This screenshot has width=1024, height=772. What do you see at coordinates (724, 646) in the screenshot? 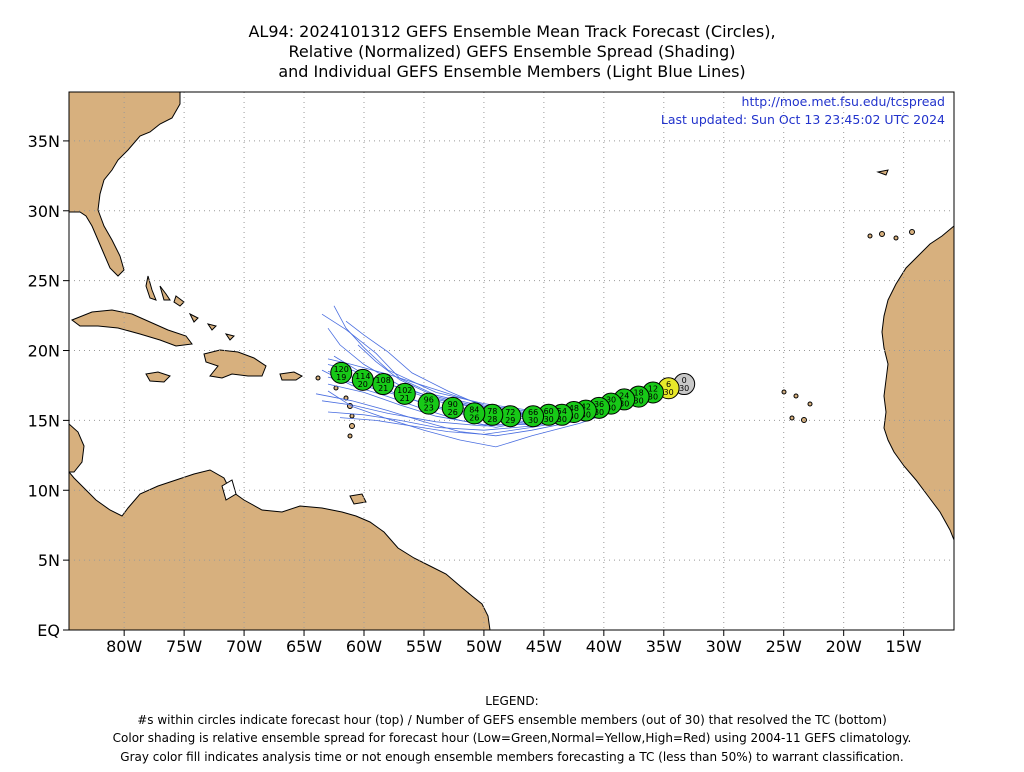
I see `lon-tick-label: 30W` at bounding box center [724, 646].